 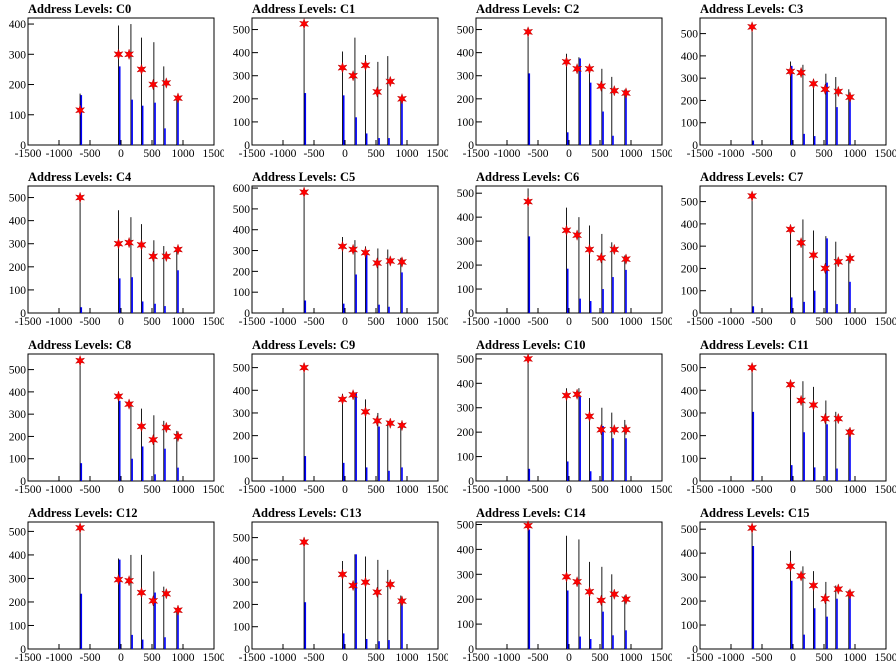 I want to click on chart-title: Address Levels: C4, so click(x=80, y=177).